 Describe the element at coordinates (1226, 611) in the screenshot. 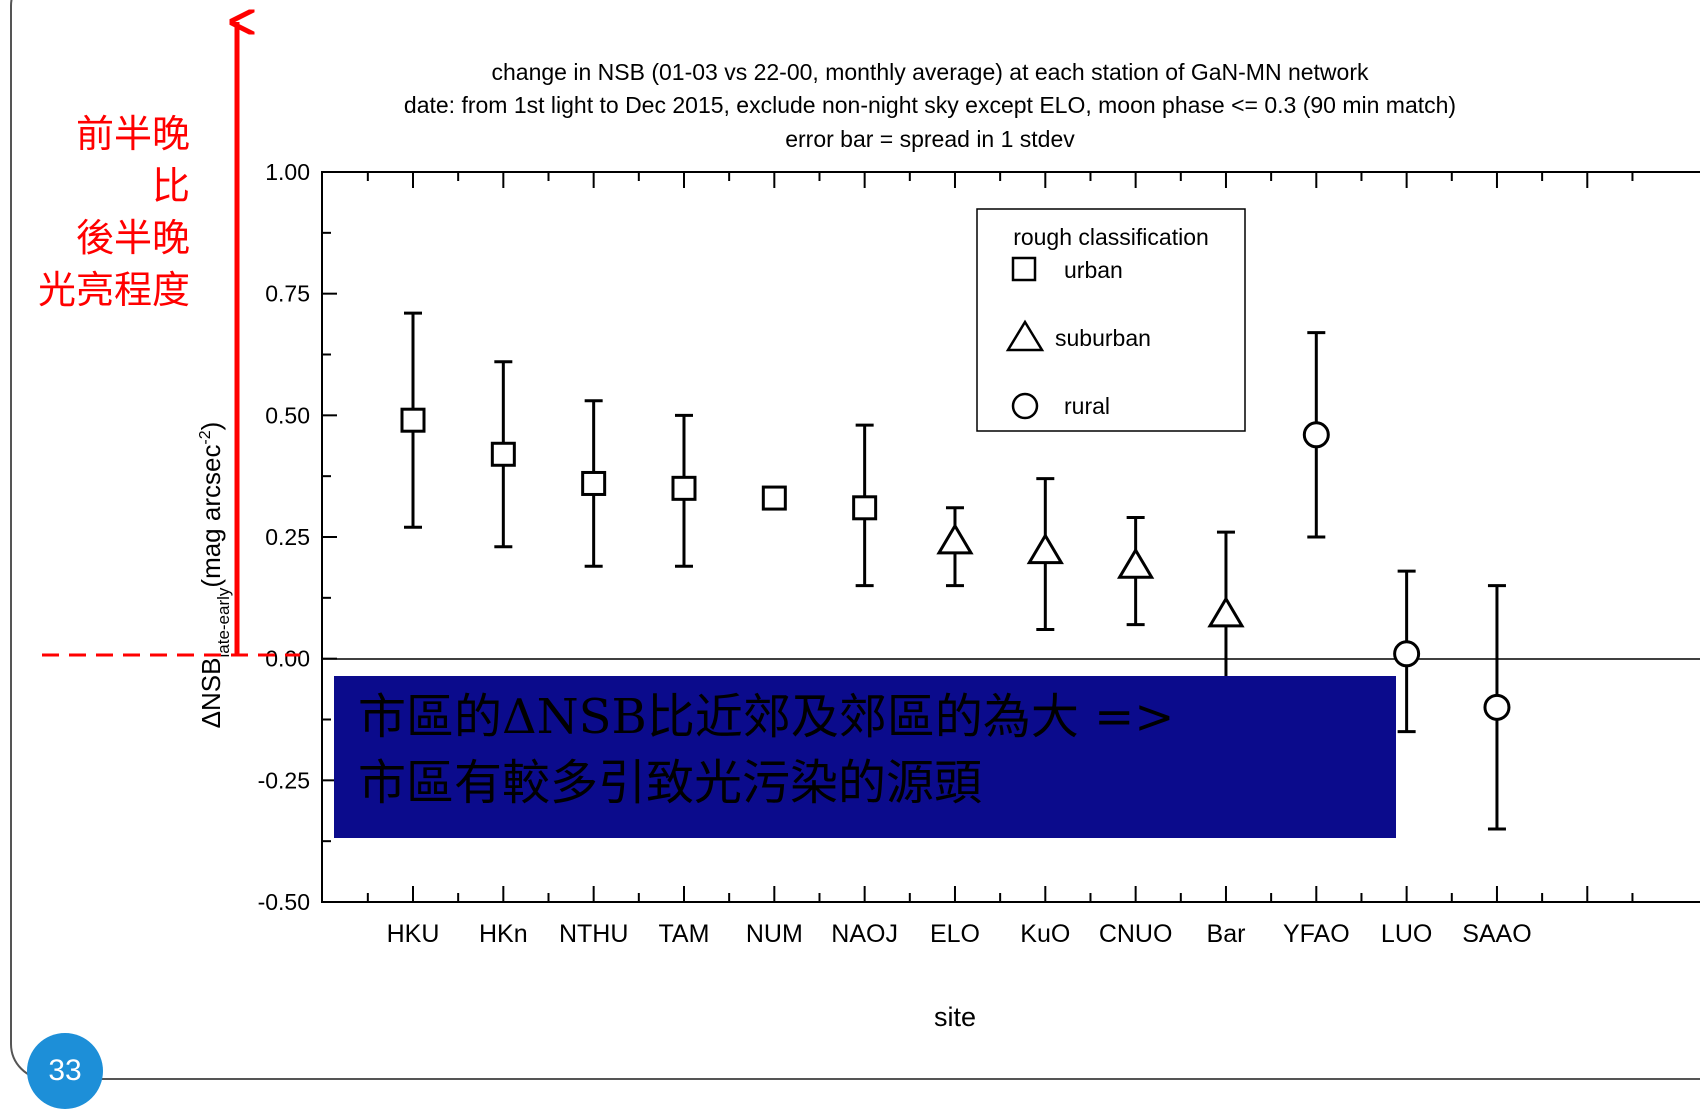

I see `point-bar` at that location.